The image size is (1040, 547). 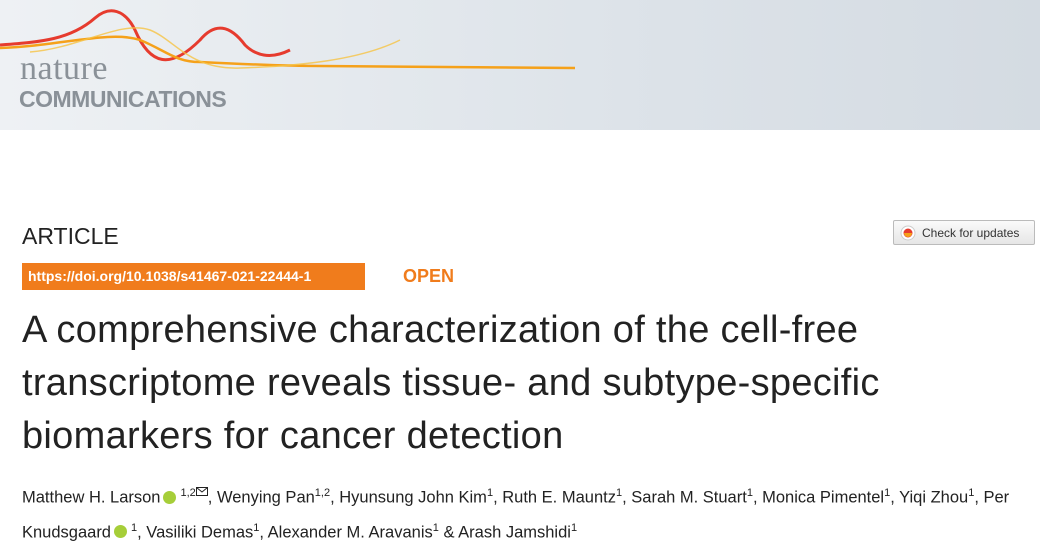 What do you see at coordinates (201, 491) in the screenshot?
I see `email-icon` at bounding box center [201, 491].